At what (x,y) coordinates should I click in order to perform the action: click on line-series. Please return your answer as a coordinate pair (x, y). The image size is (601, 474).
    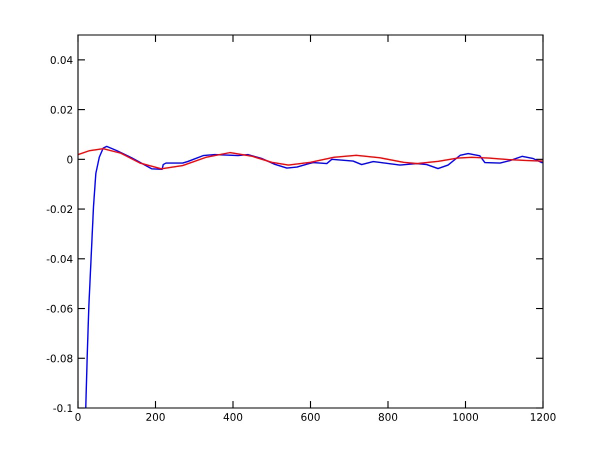
    Looking at the image, I should click on (310, 159).